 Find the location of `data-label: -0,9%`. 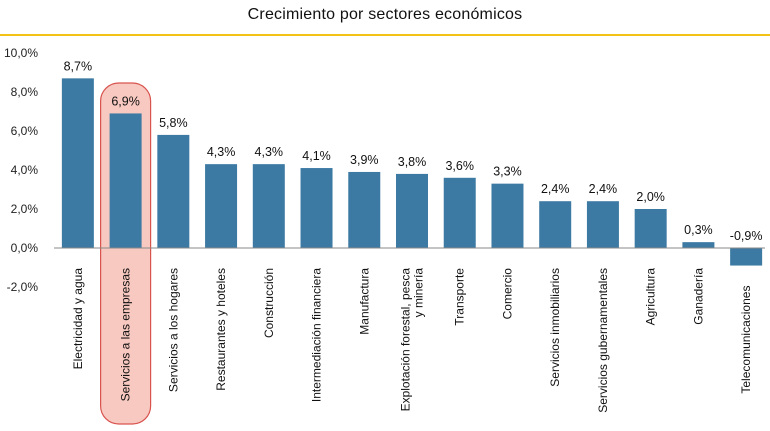

data-label: -0,9% is located at coordinates (746, 236).